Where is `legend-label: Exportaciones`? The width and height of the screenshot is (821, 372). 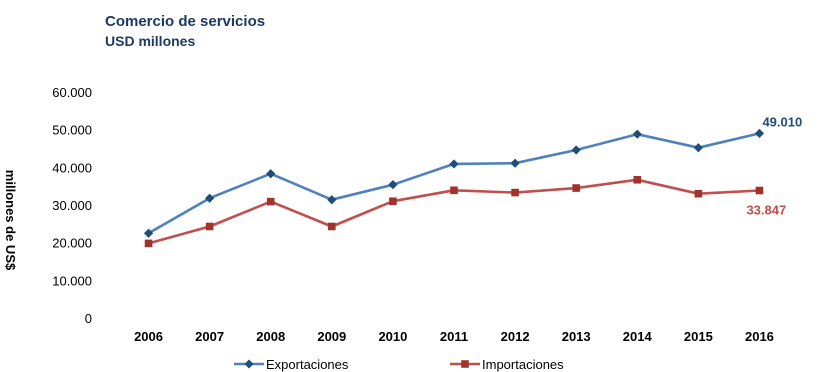 legend-label: Exportaciones is located at coordinates (307, 364).